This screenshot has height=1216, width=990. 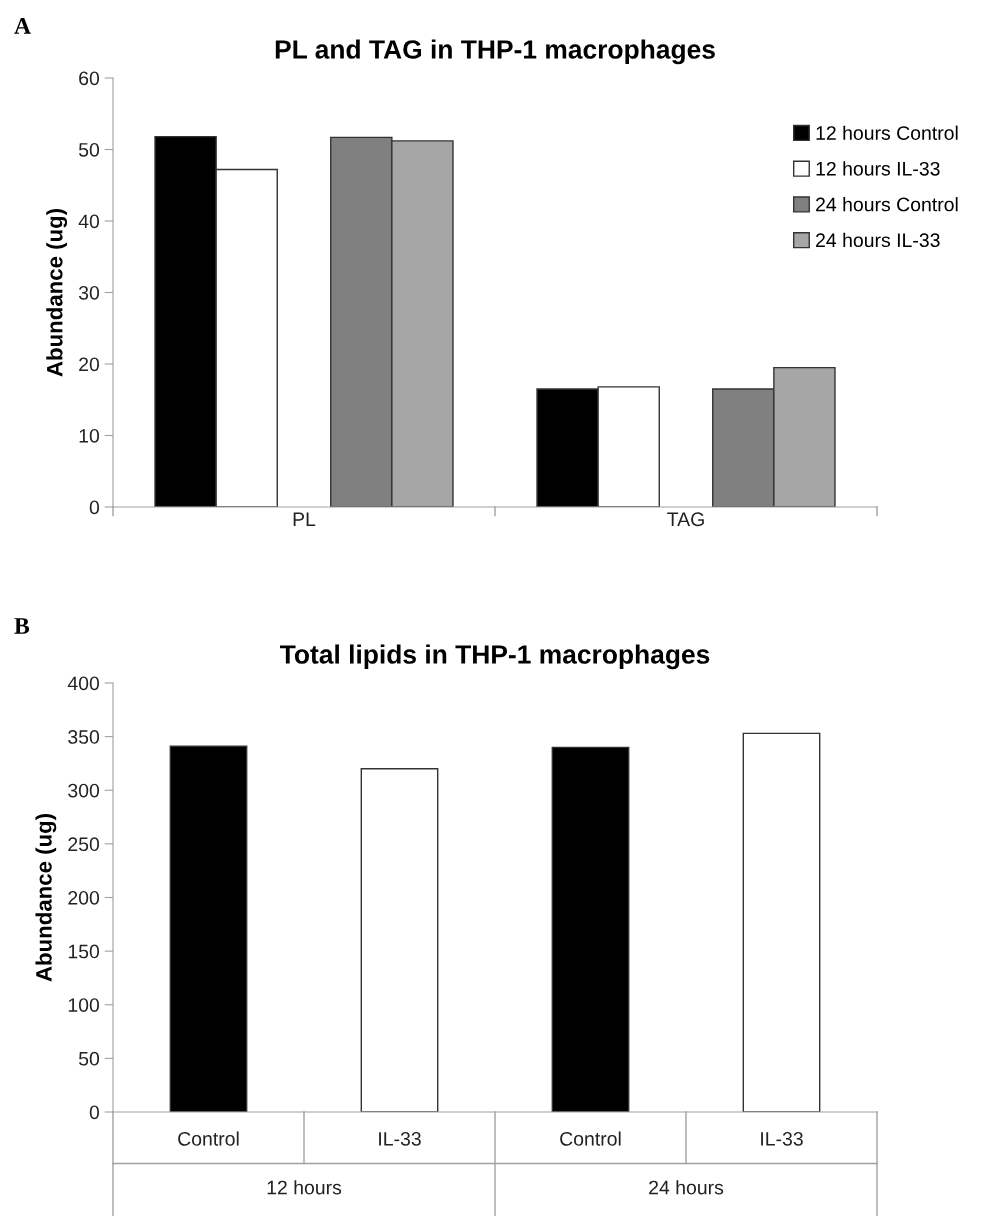 What do you see at coordinates (89, 435) in the screenshot?
I see `y-tick-label: 10` at bounding box center [89, 435].